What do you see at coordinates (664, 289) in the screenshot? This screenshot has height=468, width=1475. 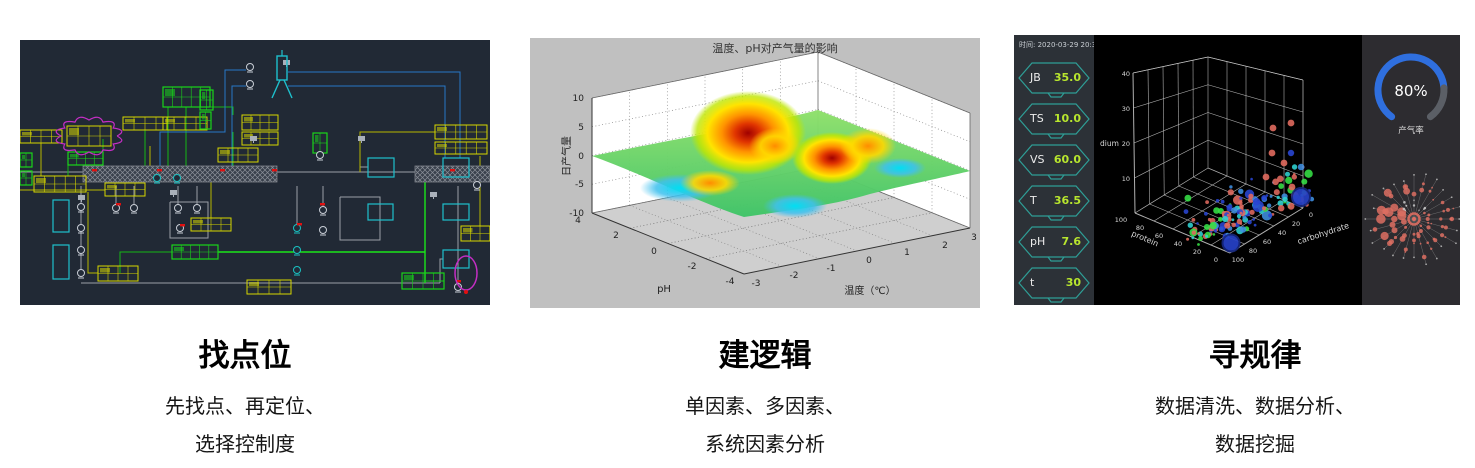 I see `surface-xlabel: pH` at bounding box center [664, 289].